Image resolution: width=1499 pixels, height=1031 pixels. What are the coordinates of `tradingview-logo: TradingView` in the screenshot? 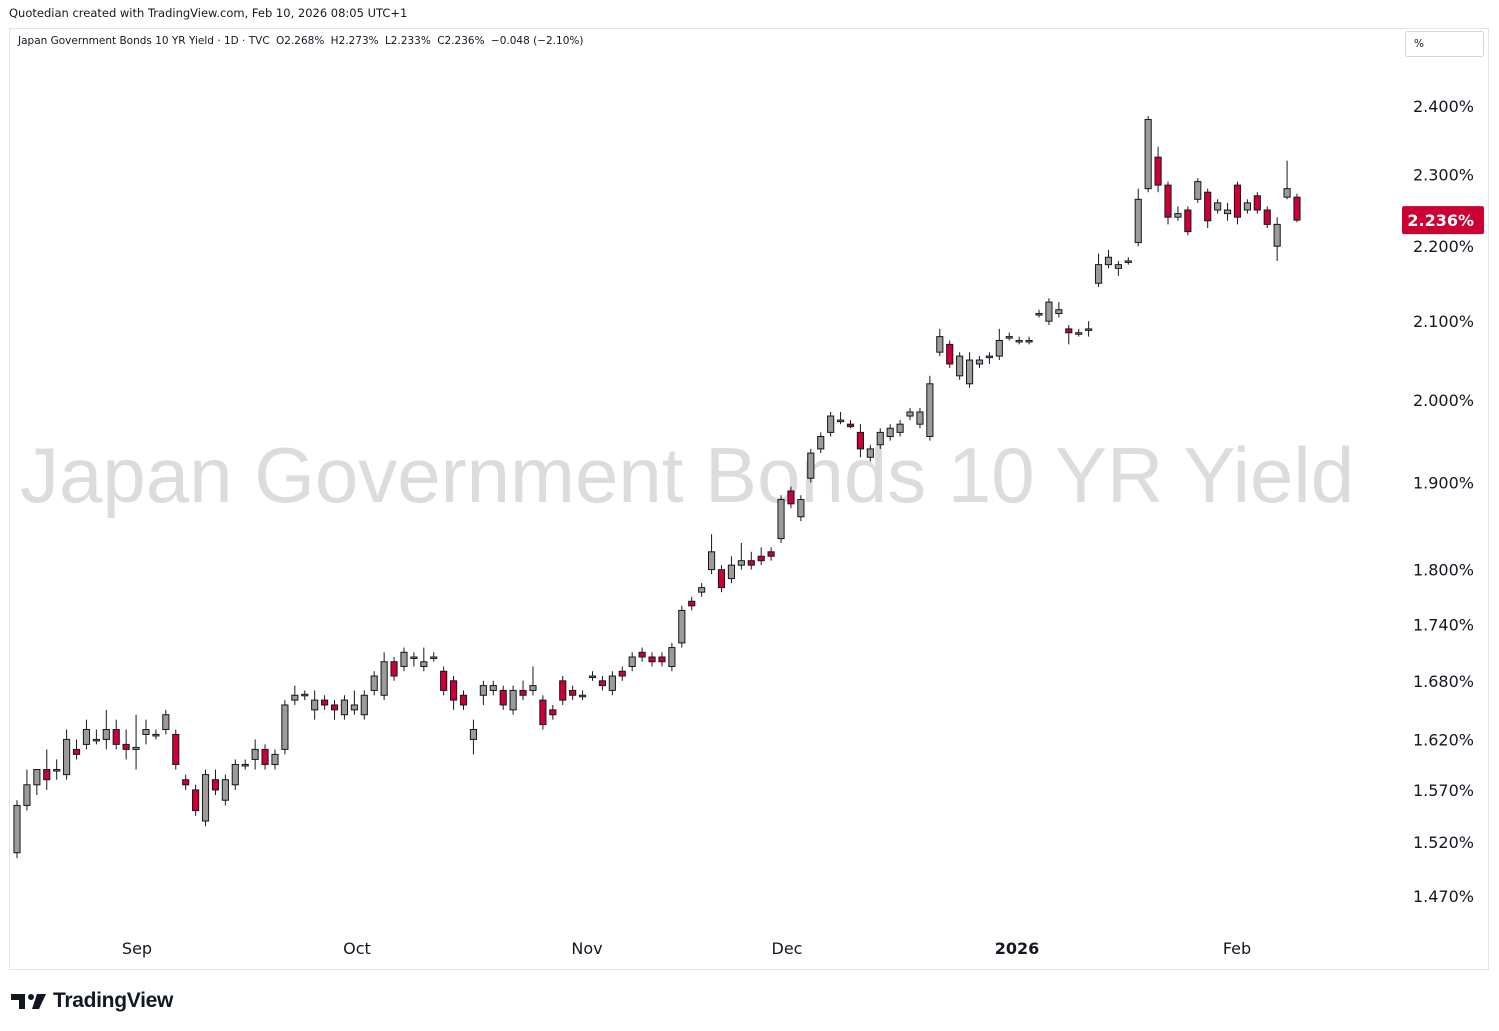 It's located at (92, 1001).